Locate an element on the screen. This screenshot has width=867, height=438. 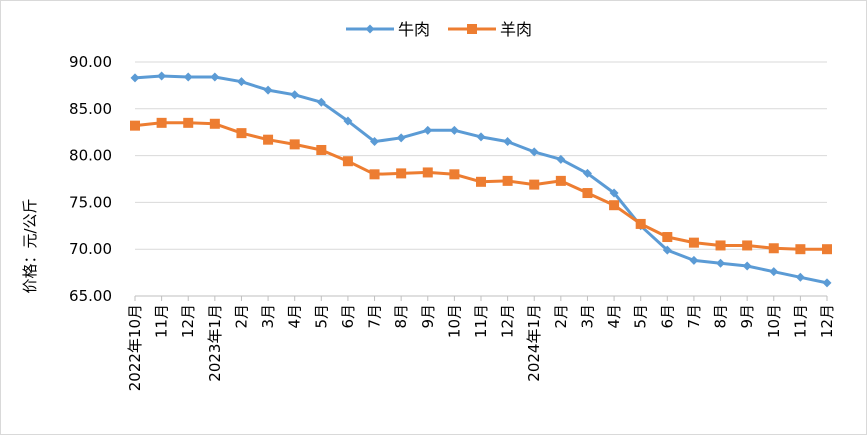
y-axis: 65.00 70.00 75.00 80.00 85.00 90.00 is located at coordinates (90, 179).